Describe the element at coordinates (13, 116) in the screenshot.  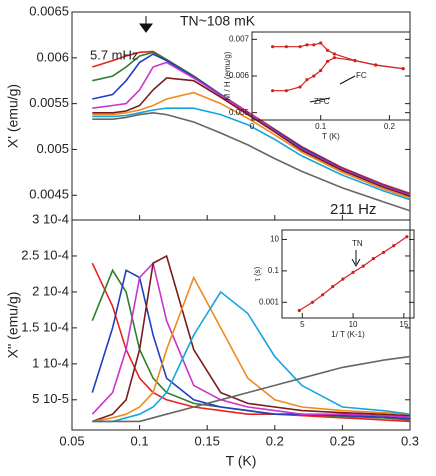
I see `y-axis-label: X' (emu/g)` at that location.